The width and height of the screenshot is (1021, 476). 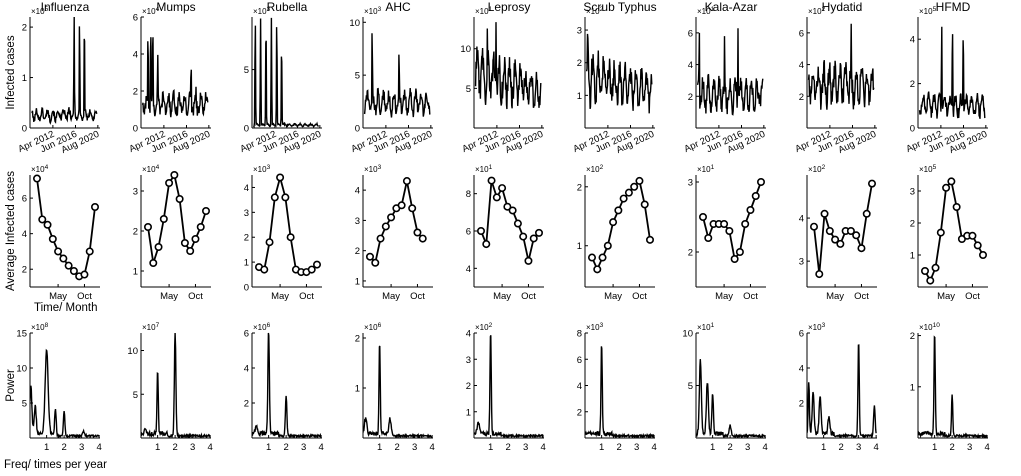 What do you see at coordinates (65, 308) in the screenshot?
I see `row-xlabel: Time/ Month` at bounding box center [65, 308].